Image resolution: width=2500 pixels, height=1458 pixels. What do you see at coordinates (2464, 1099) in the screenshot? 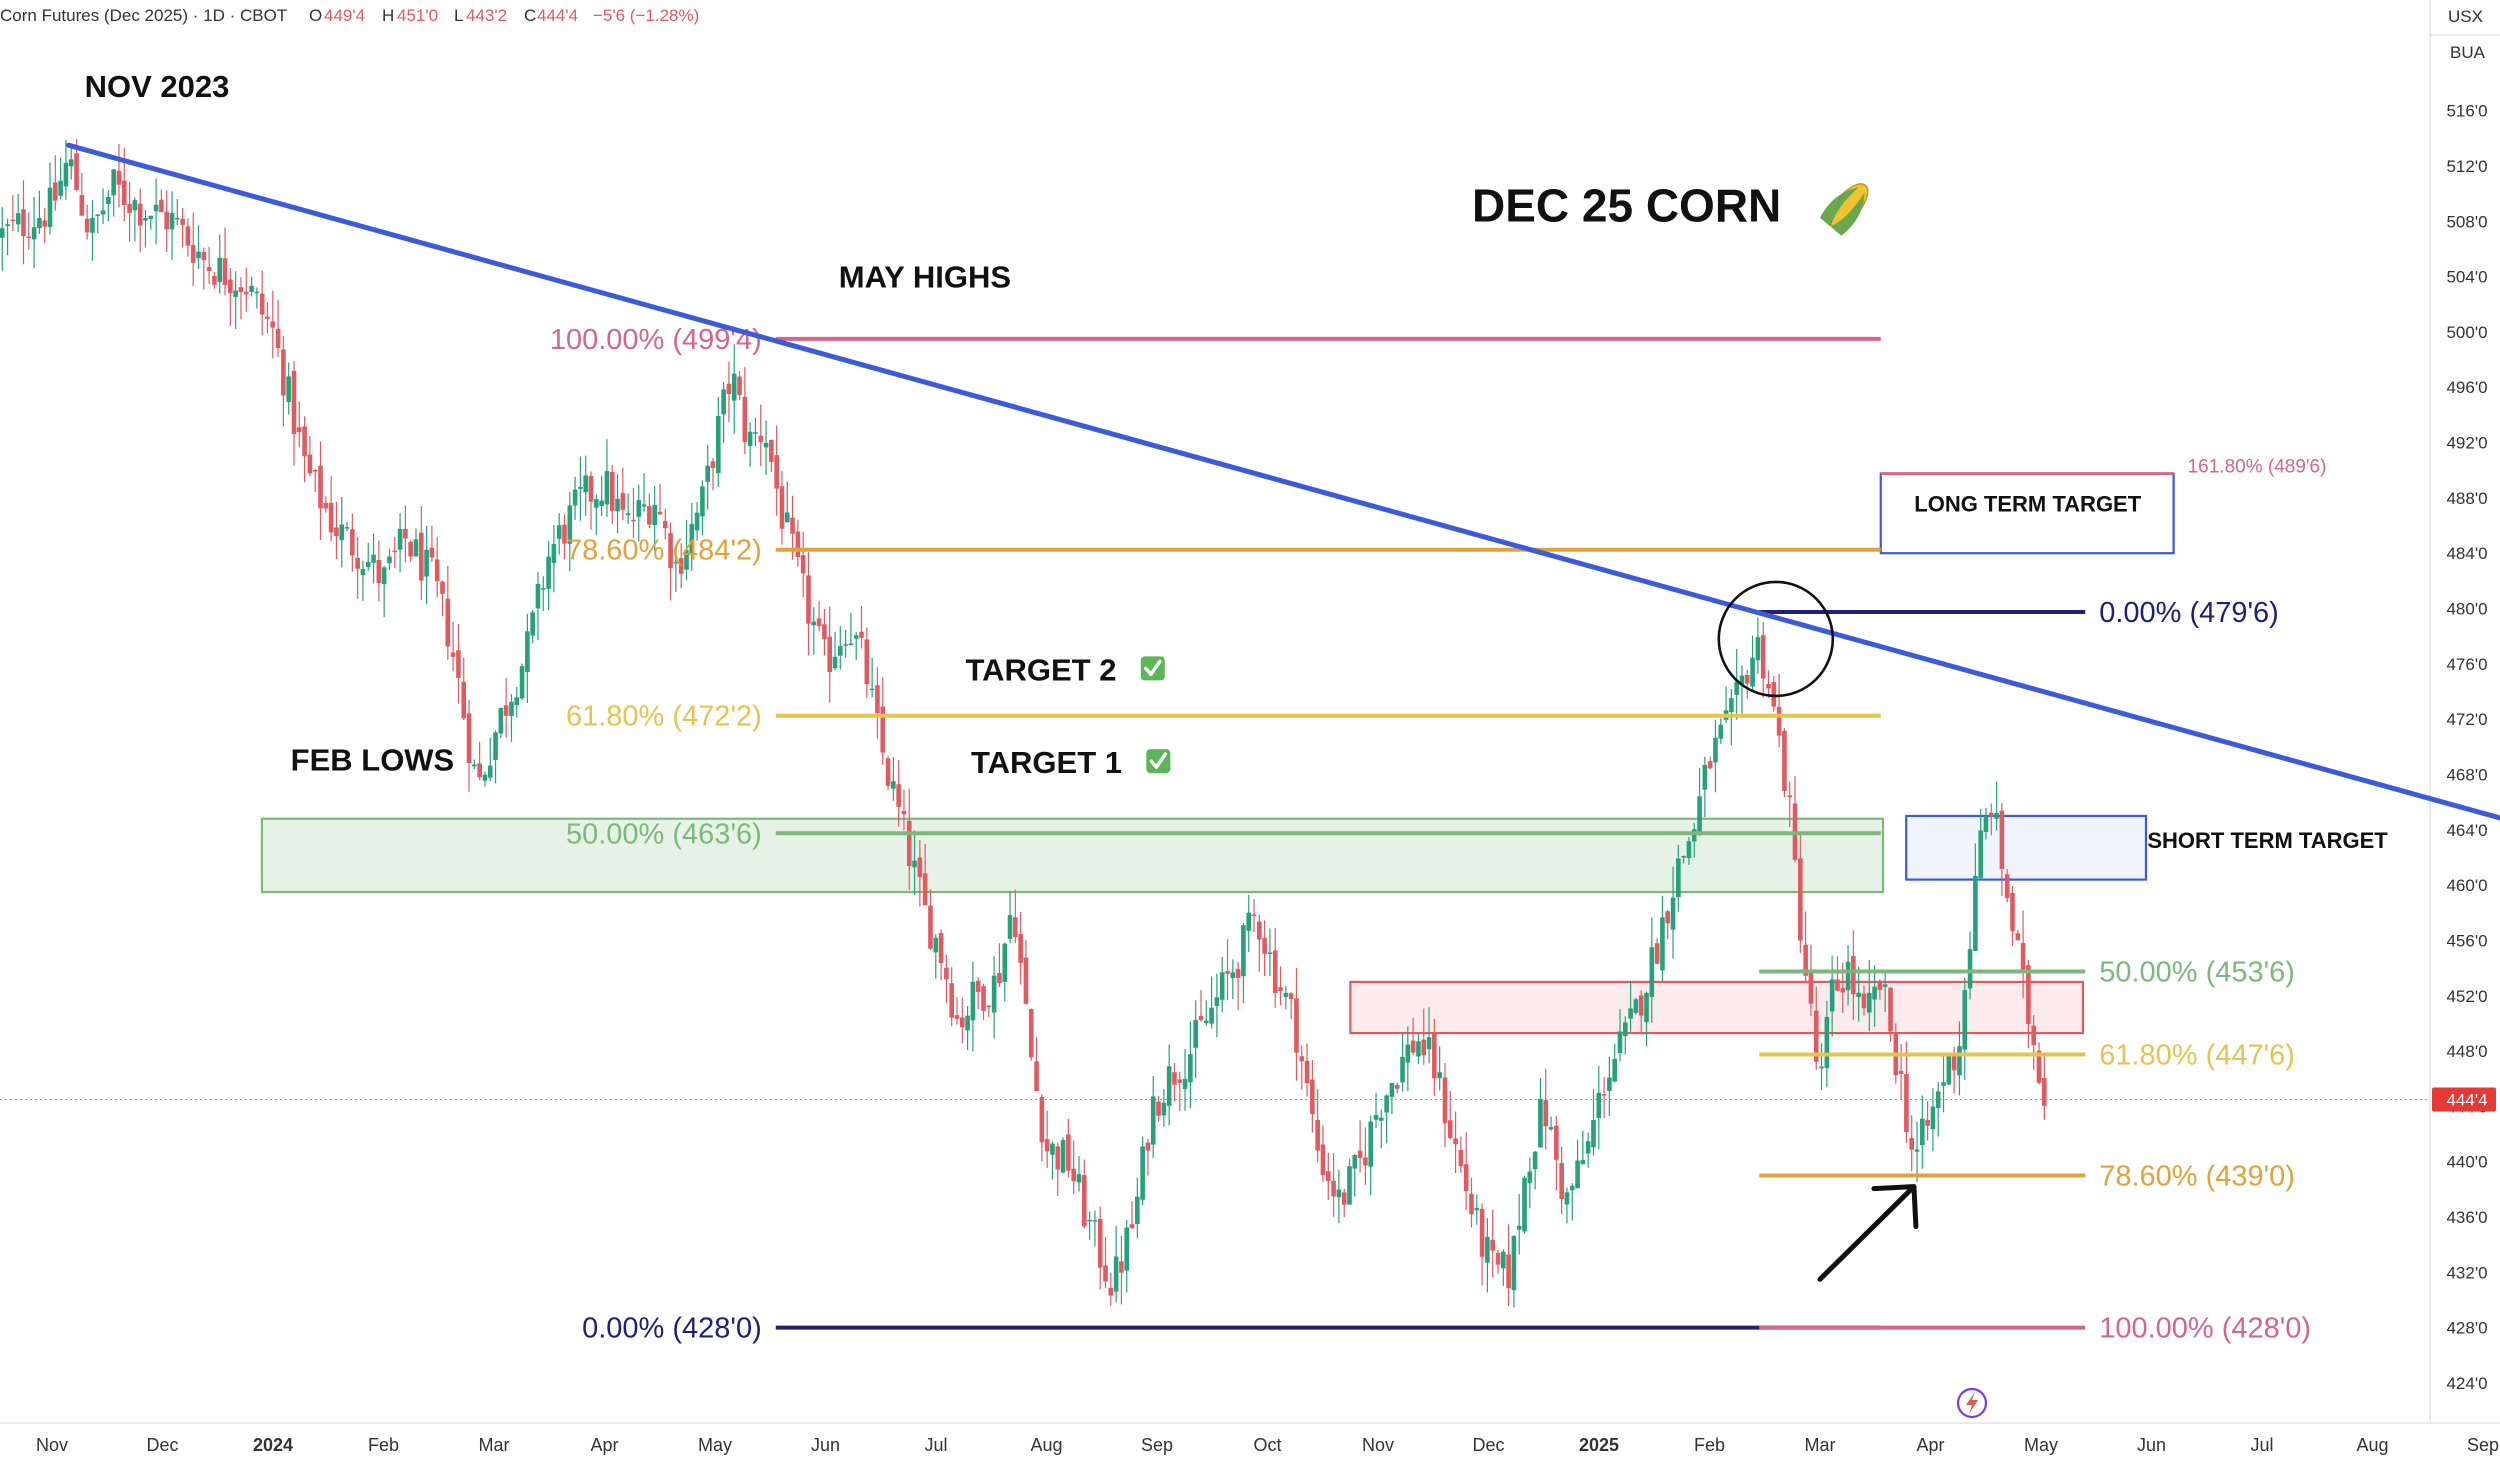
I see `current-price-tag` at bounding box center [2464, 1099].